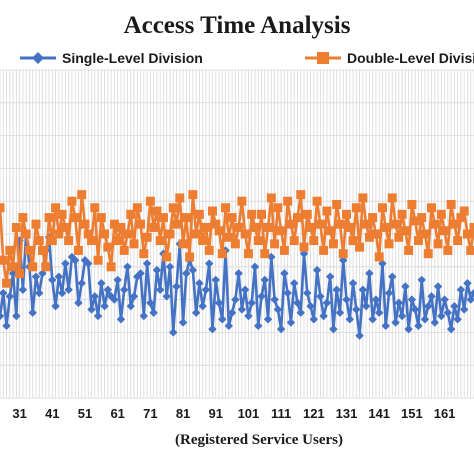 The image size is (474, 474). I want to click on x-tick-label: 71, so click(150, 413).